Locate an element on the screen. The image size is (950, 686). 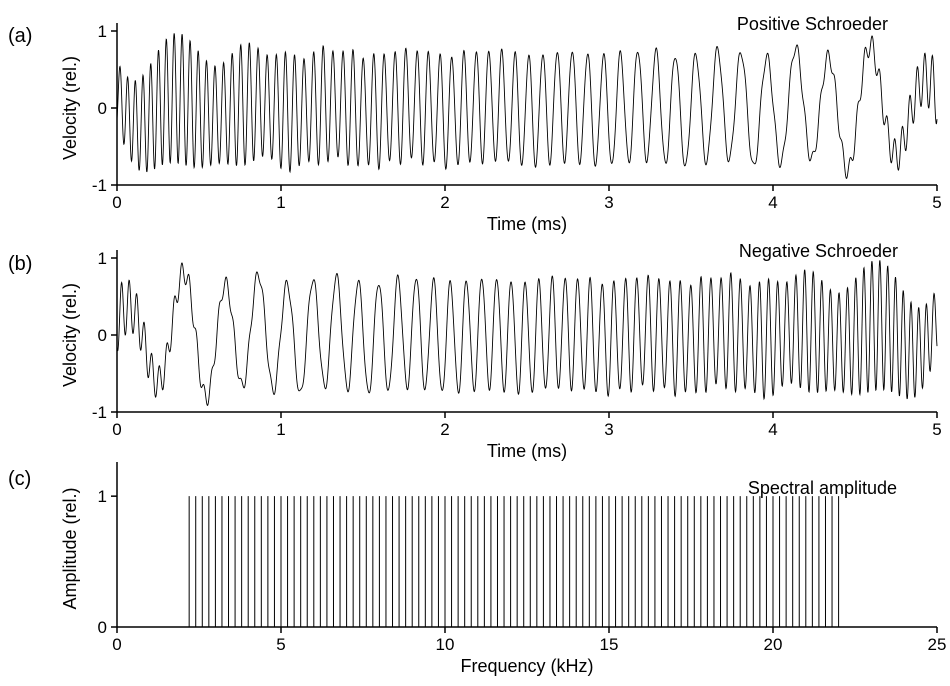
x-axis-label: Frequency (kHz) is located at coordinates (526, 666).